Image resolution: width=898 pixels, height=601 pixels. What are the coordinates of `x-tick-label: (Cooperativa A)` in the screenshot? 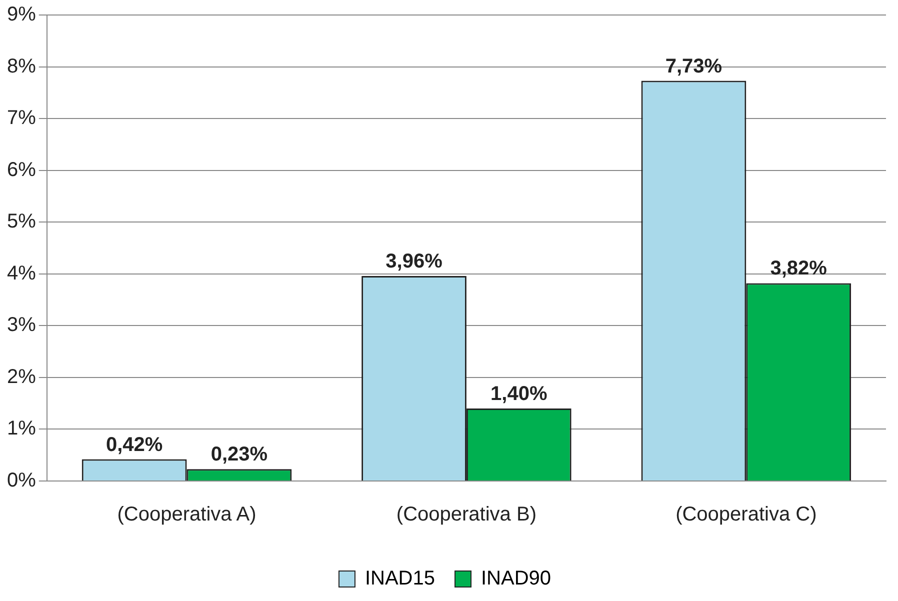 It's located at (186, 515).